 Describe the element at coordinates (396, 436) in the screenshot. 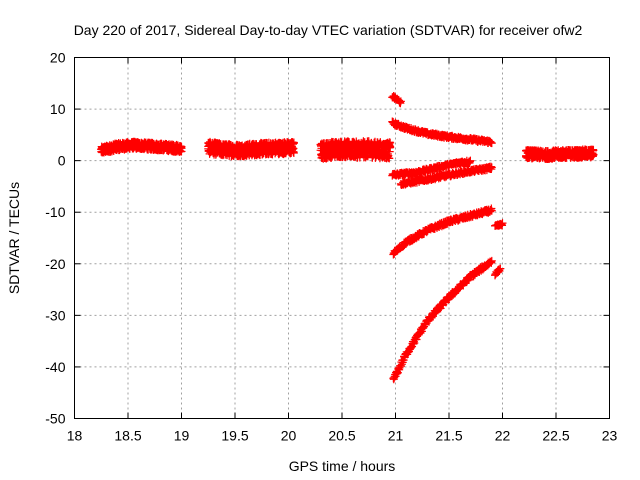

I see `x-tick-label: 21` at that location.